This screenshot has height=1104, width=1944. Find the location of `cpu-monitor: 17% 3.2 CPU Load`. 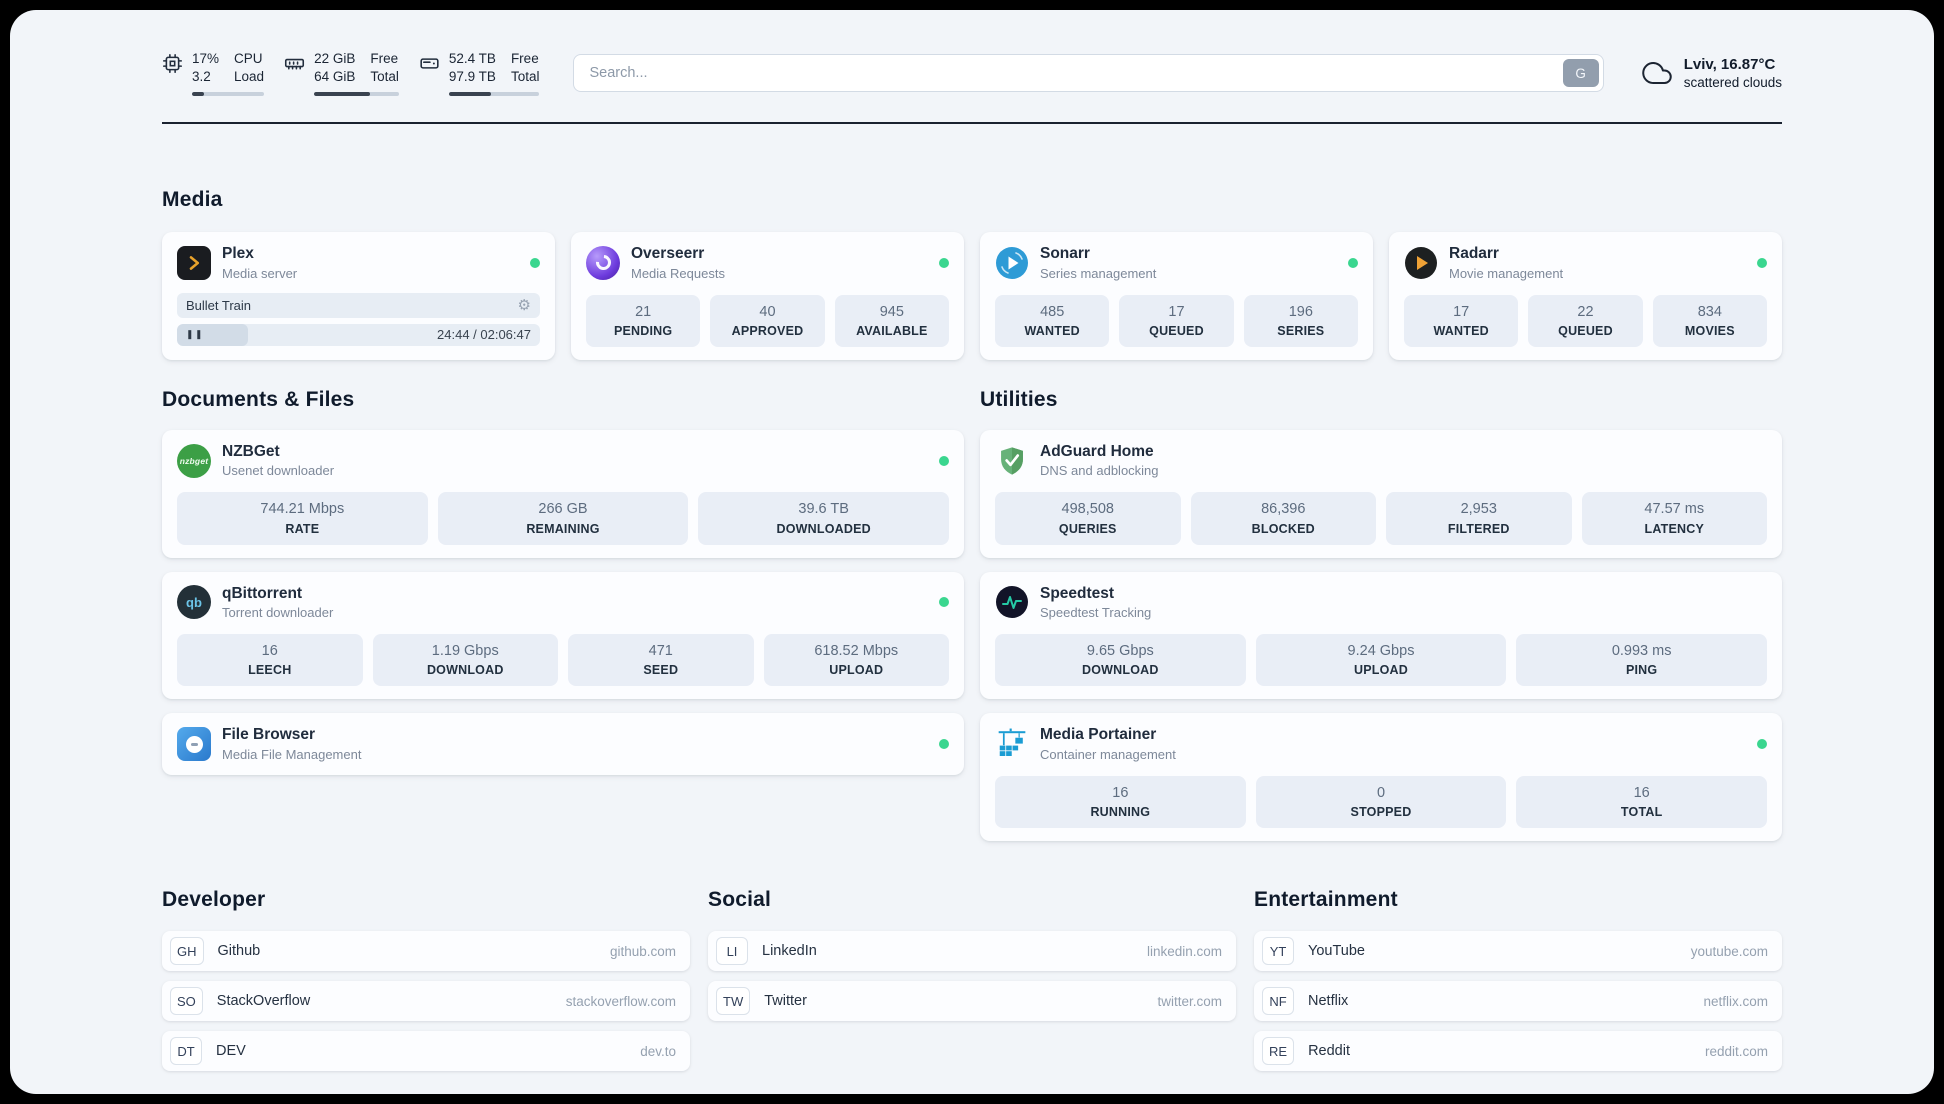

cpu-monitor: 17% 3.2 CPU Load is located at coordinates (213, 73).